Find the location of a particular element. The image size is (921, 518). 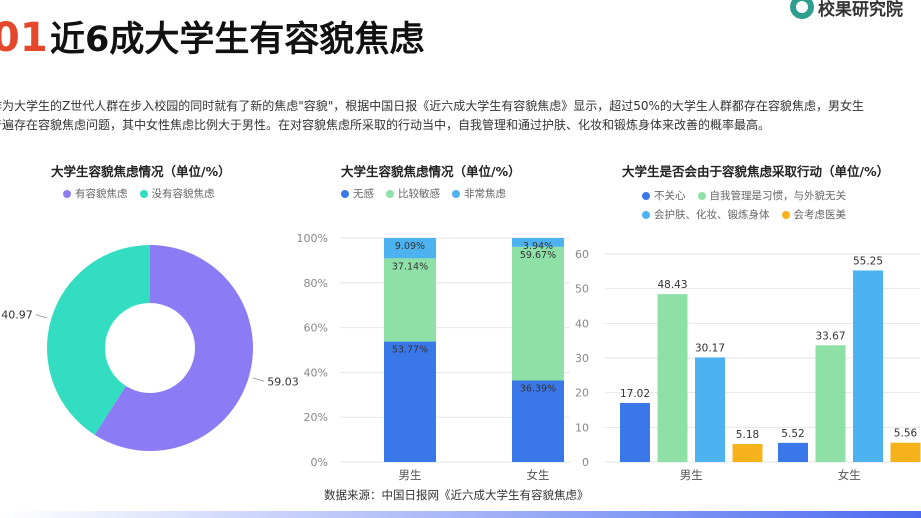

y-tick-label: 0 is located at coordinates (585, 462).